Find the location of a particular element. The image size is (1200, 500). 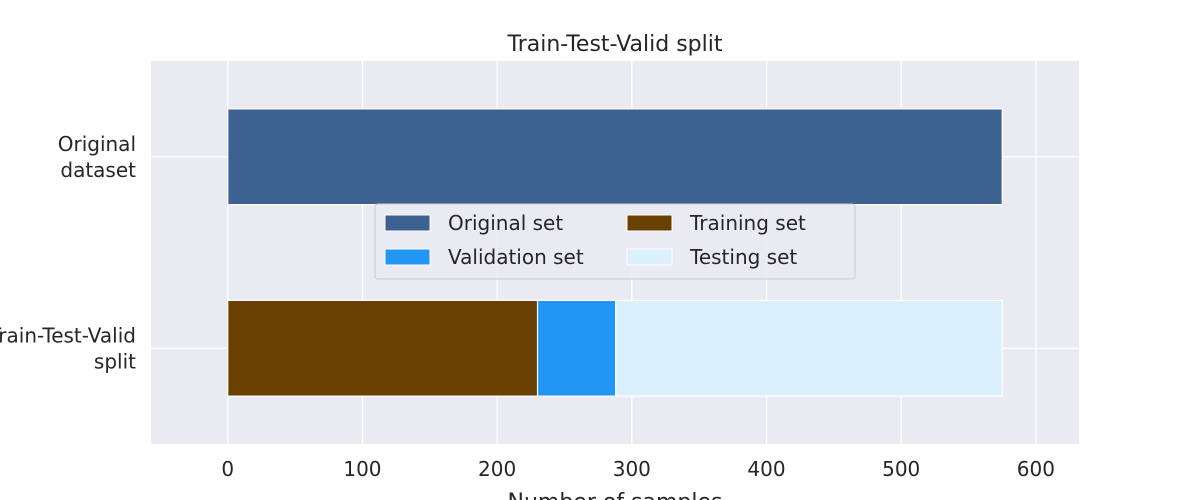

bar-testing-set is located at coordinates (809, 348).